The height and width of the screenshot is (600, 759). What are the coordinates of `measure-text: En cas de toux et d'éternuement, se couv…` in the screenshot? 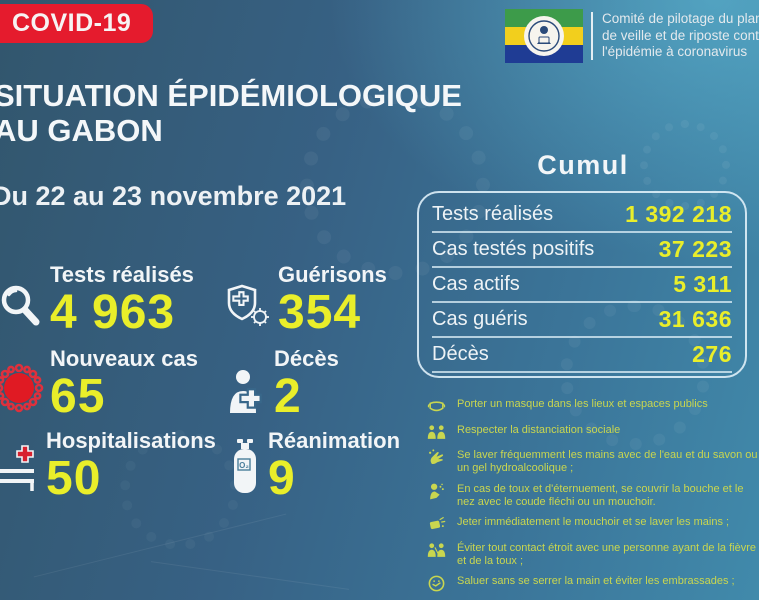 It's located at (600, 495).